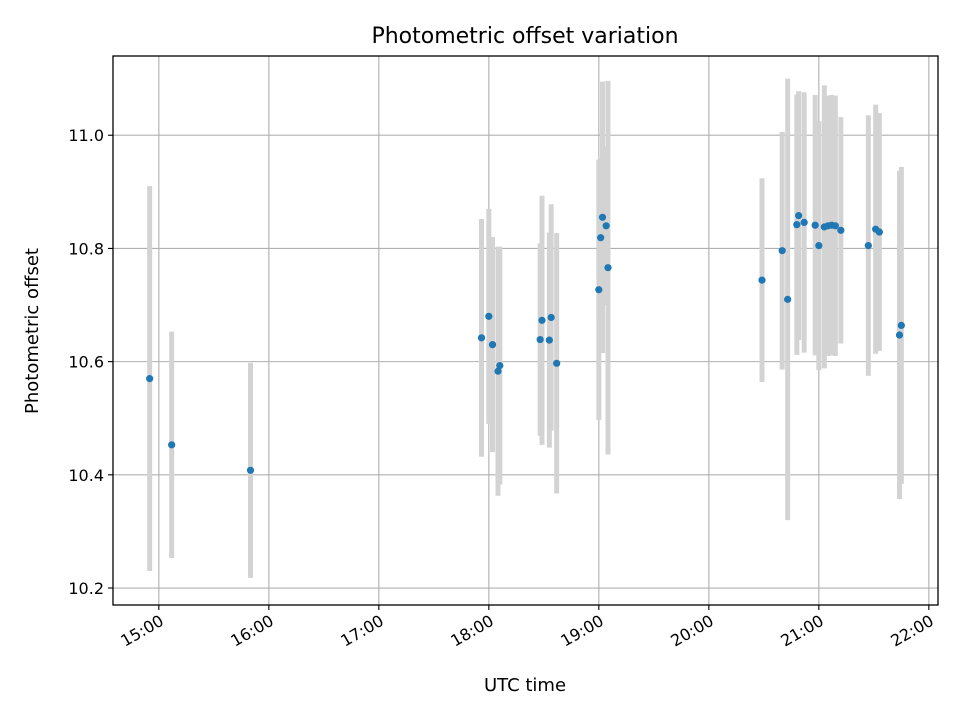  Describe the element at coordinates (32, 331) in the screenshot. I see `y-axis-label: Photometric offset` at that location.